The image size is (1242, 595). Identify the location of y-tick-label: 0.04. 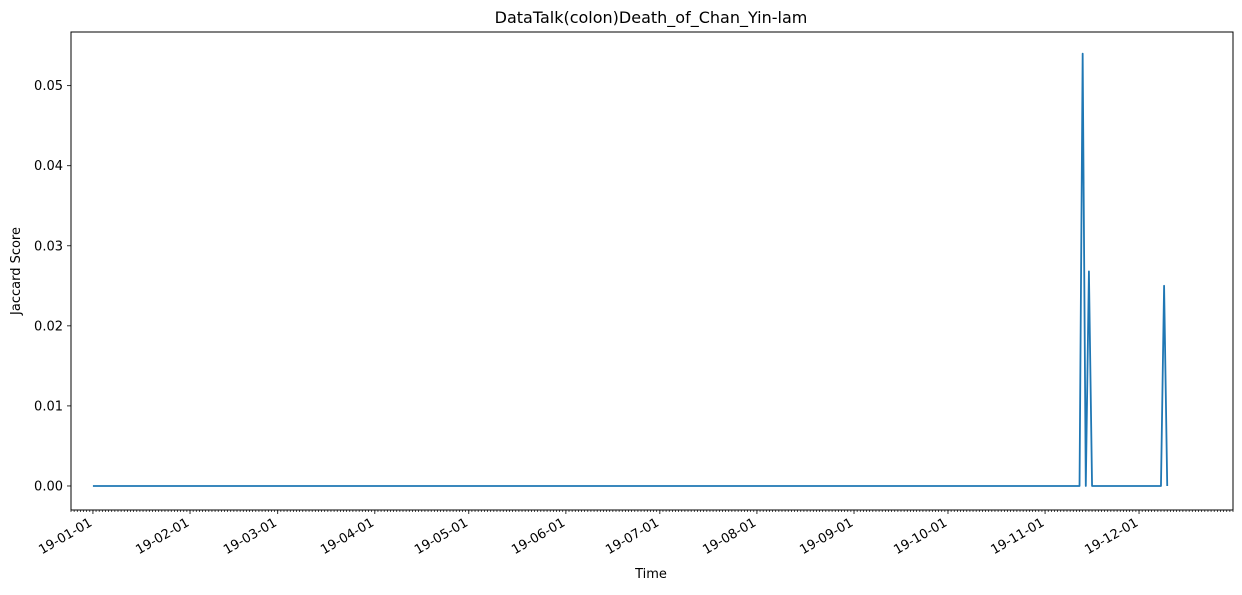
(48, 166).